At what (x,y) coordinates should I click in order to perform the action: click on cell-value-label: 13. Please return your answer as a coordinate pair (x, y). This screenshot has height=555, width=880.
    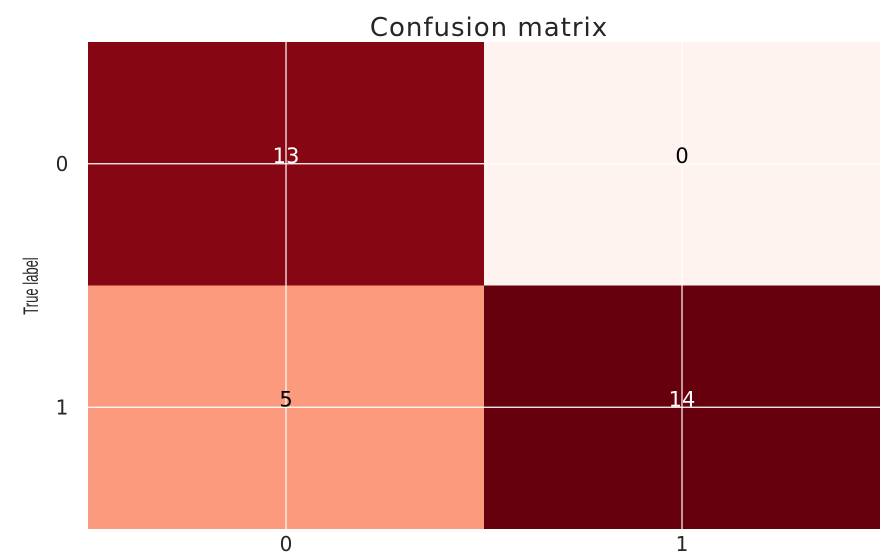
    Looking at the image, I should click on (286, 156).